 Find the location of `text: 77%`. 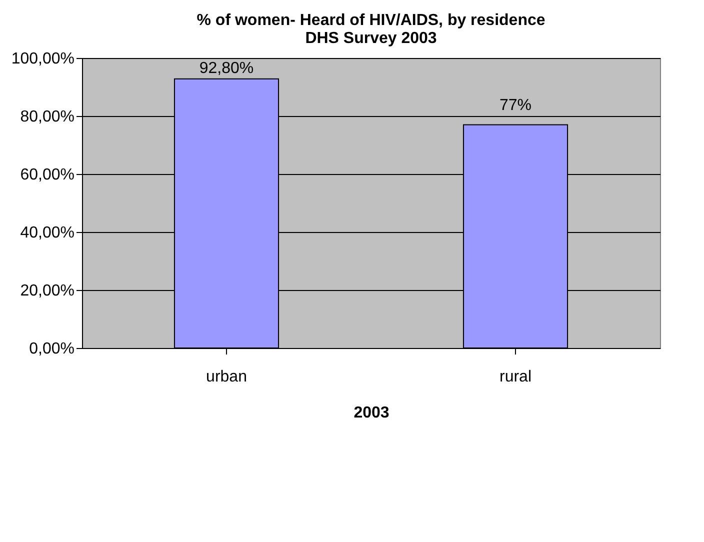

text: 77% is located at coordinates (515, 105).